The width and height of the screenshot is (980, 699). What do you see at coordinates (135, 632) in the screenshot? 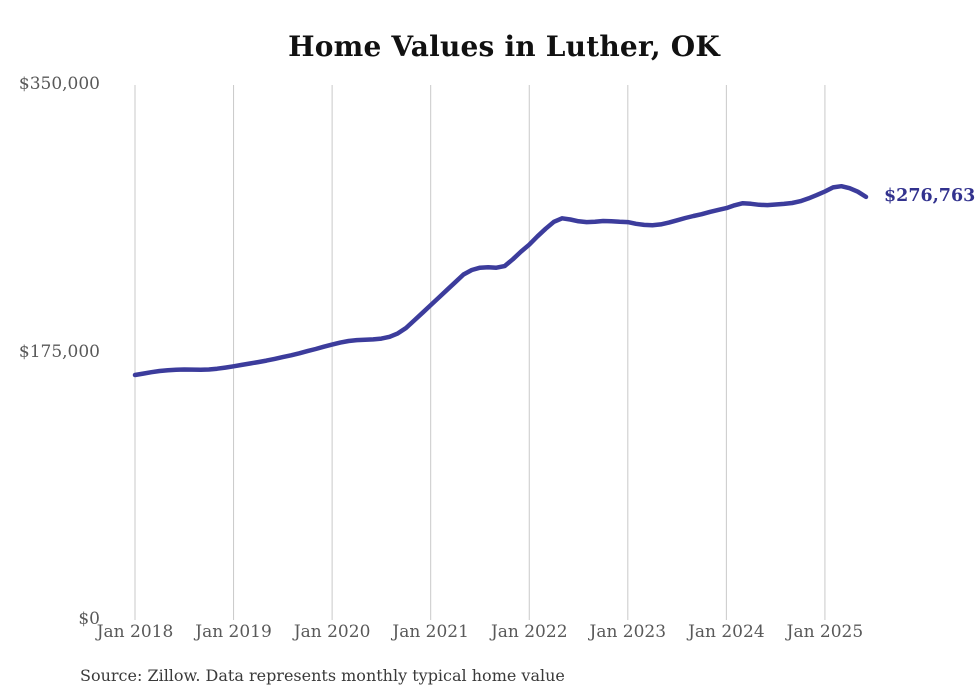
I see `x-tick-label: Jan 2018` at bounding box center [135, 632].